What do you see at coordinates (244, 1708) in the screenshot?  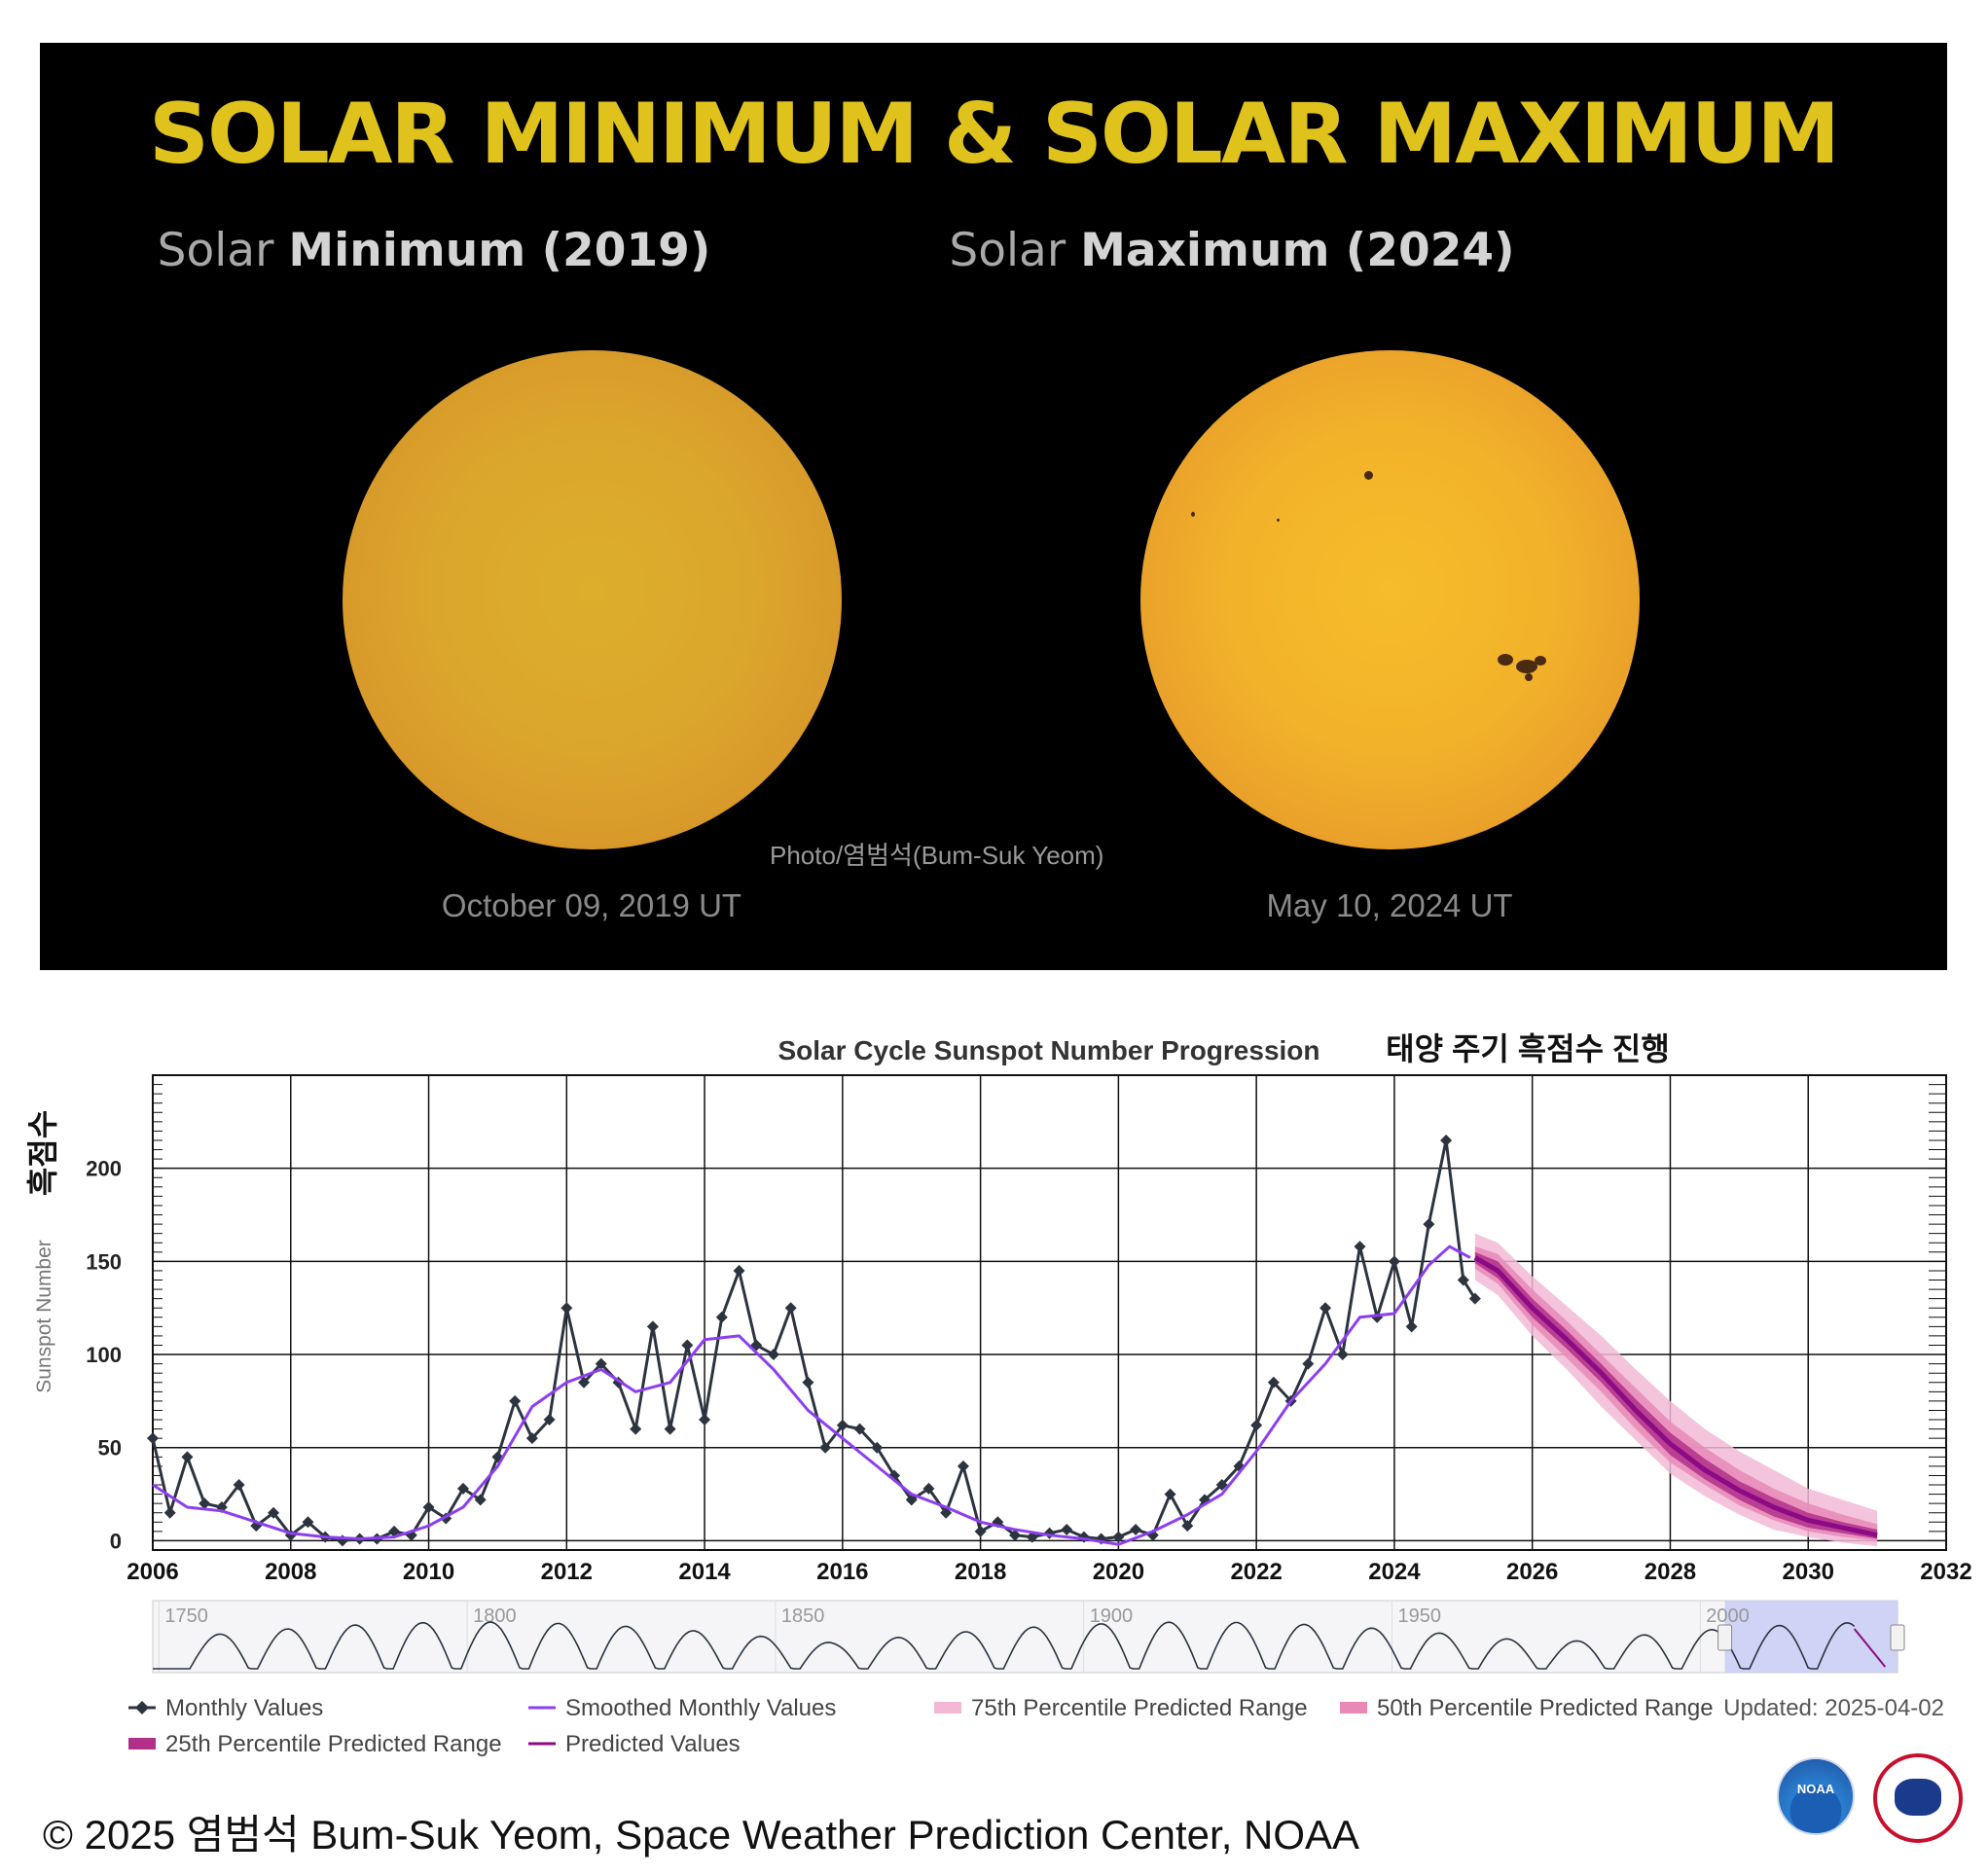 I see `legend-label: Monthly Values` at bounding box center [244, 1708].